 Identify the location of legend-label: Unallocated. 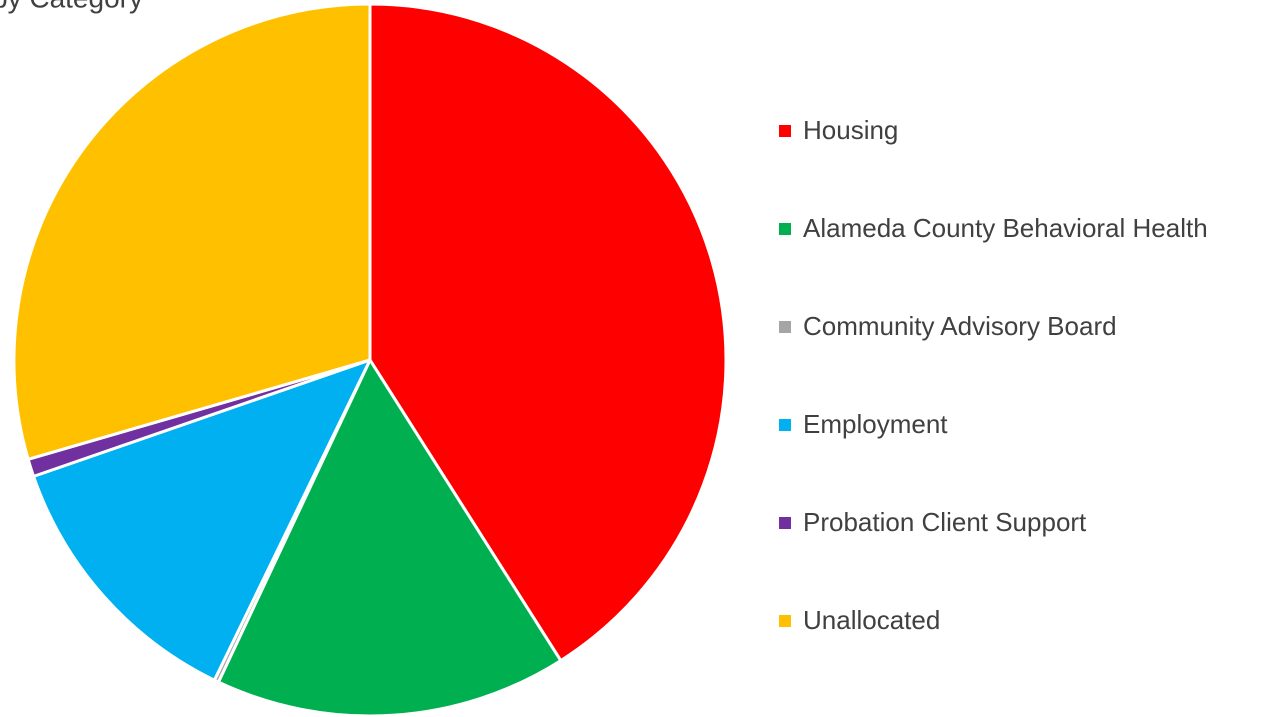
(871, 620).